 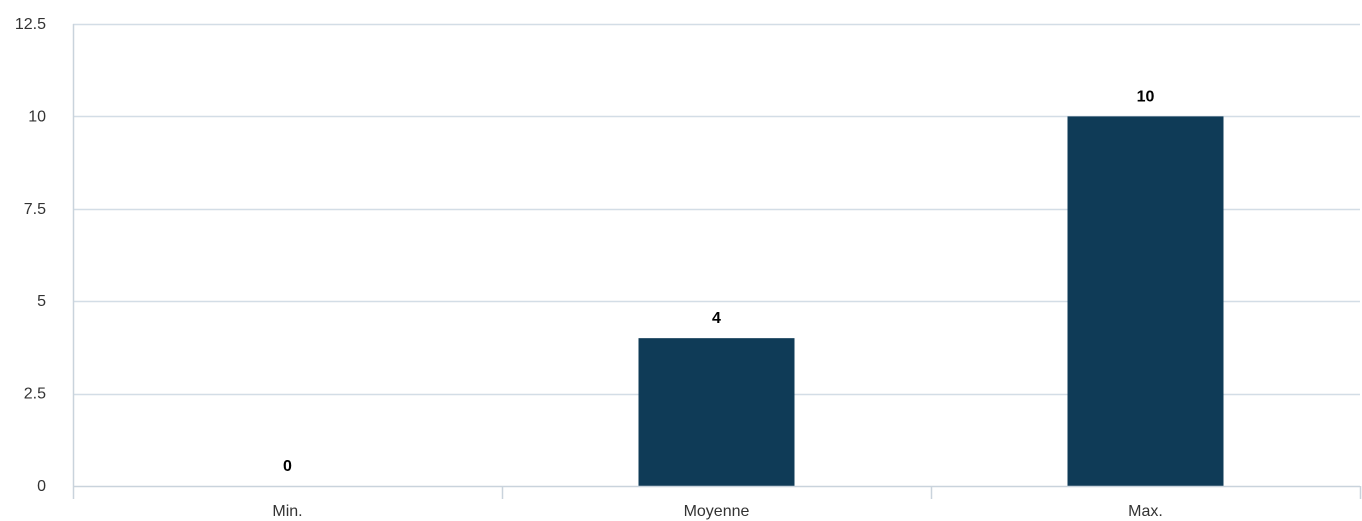 I want to click on x-axis-tick-labels: Min. Moyenne Max., so click(x=717, y=511).